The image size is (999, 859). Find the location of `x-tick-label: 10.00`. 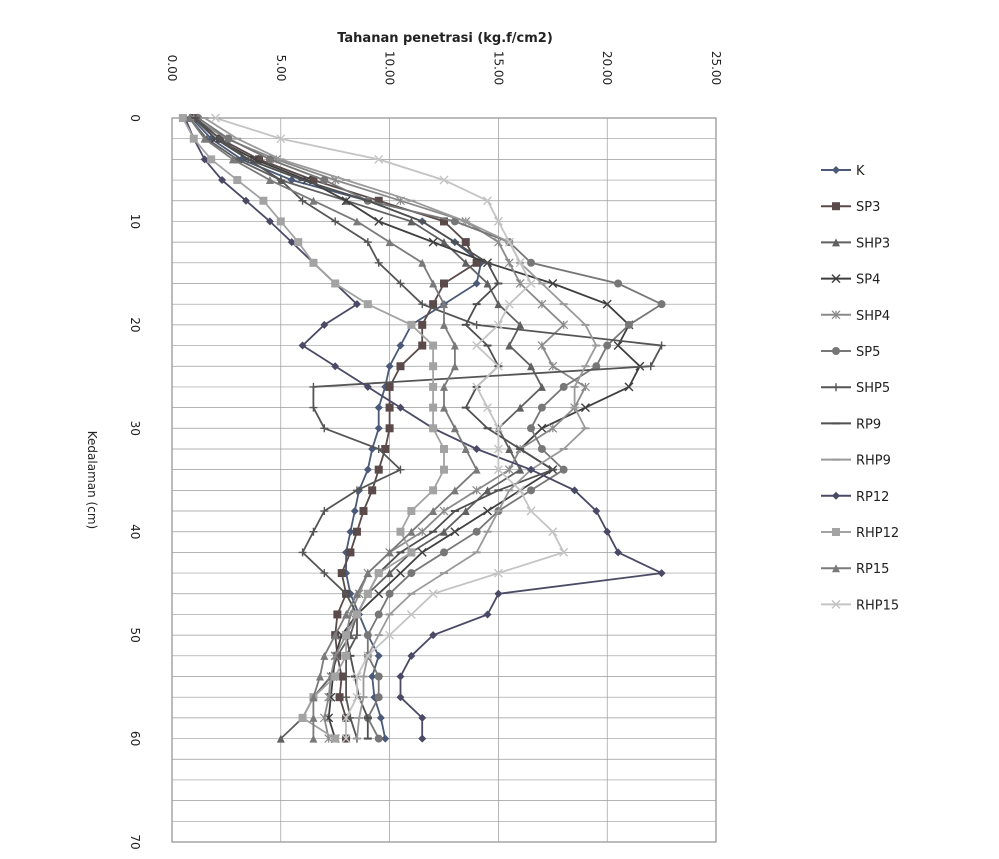

x-tick-label: 10.00 is located at coordinates (390, 68).